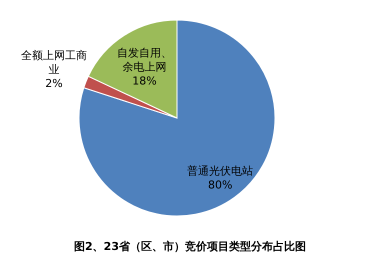 Image resolution: width=380 pixels, height=266 pixels. I want to click on slice-label: 普通光伏电站, so click(220, 171).